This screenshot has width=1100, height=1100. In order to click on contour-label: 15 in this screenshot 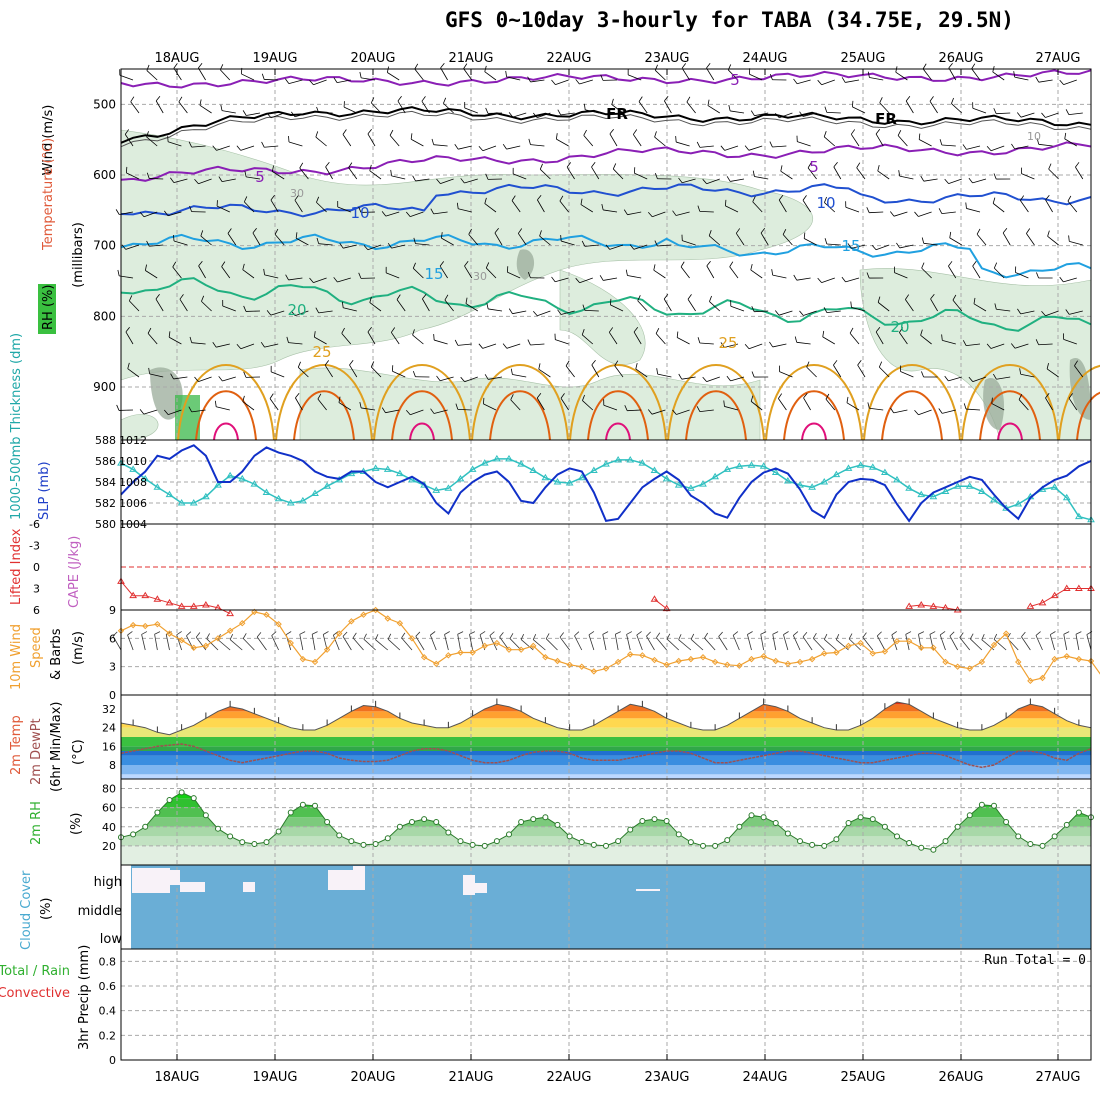, I will do `click(433, 274)`.